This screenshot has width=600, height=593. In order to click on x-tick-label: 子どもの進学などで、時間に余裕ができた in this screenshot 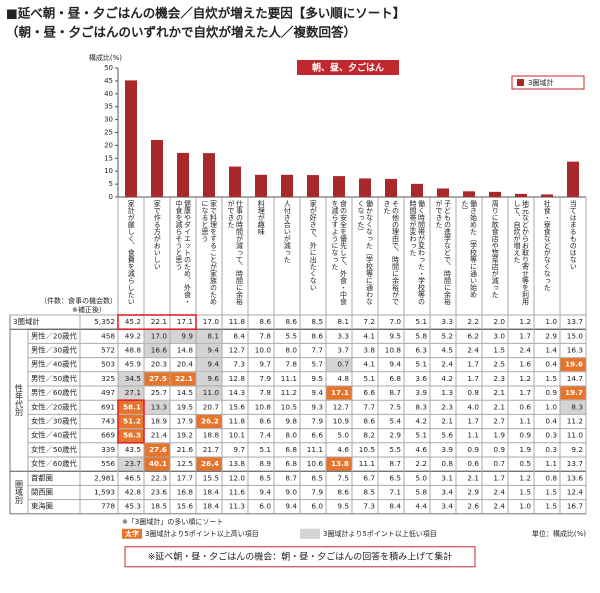, I will do `click(443, 252)`.